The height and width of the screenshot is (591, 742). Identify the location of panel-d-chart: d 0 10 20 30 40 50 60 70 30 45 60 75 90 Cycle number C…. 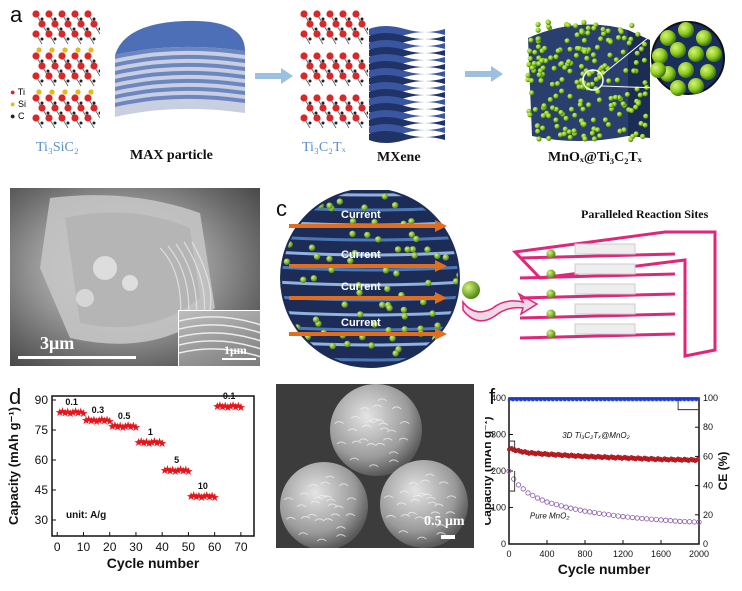
(130, 477).